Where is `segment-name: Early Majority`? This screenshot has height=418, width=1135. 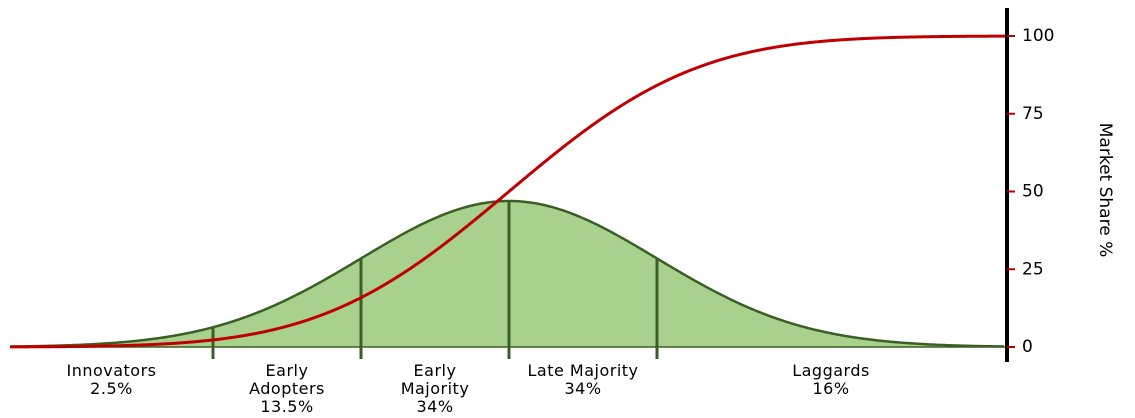
segment-name: Early Majority is located at coordinates (435, 379).